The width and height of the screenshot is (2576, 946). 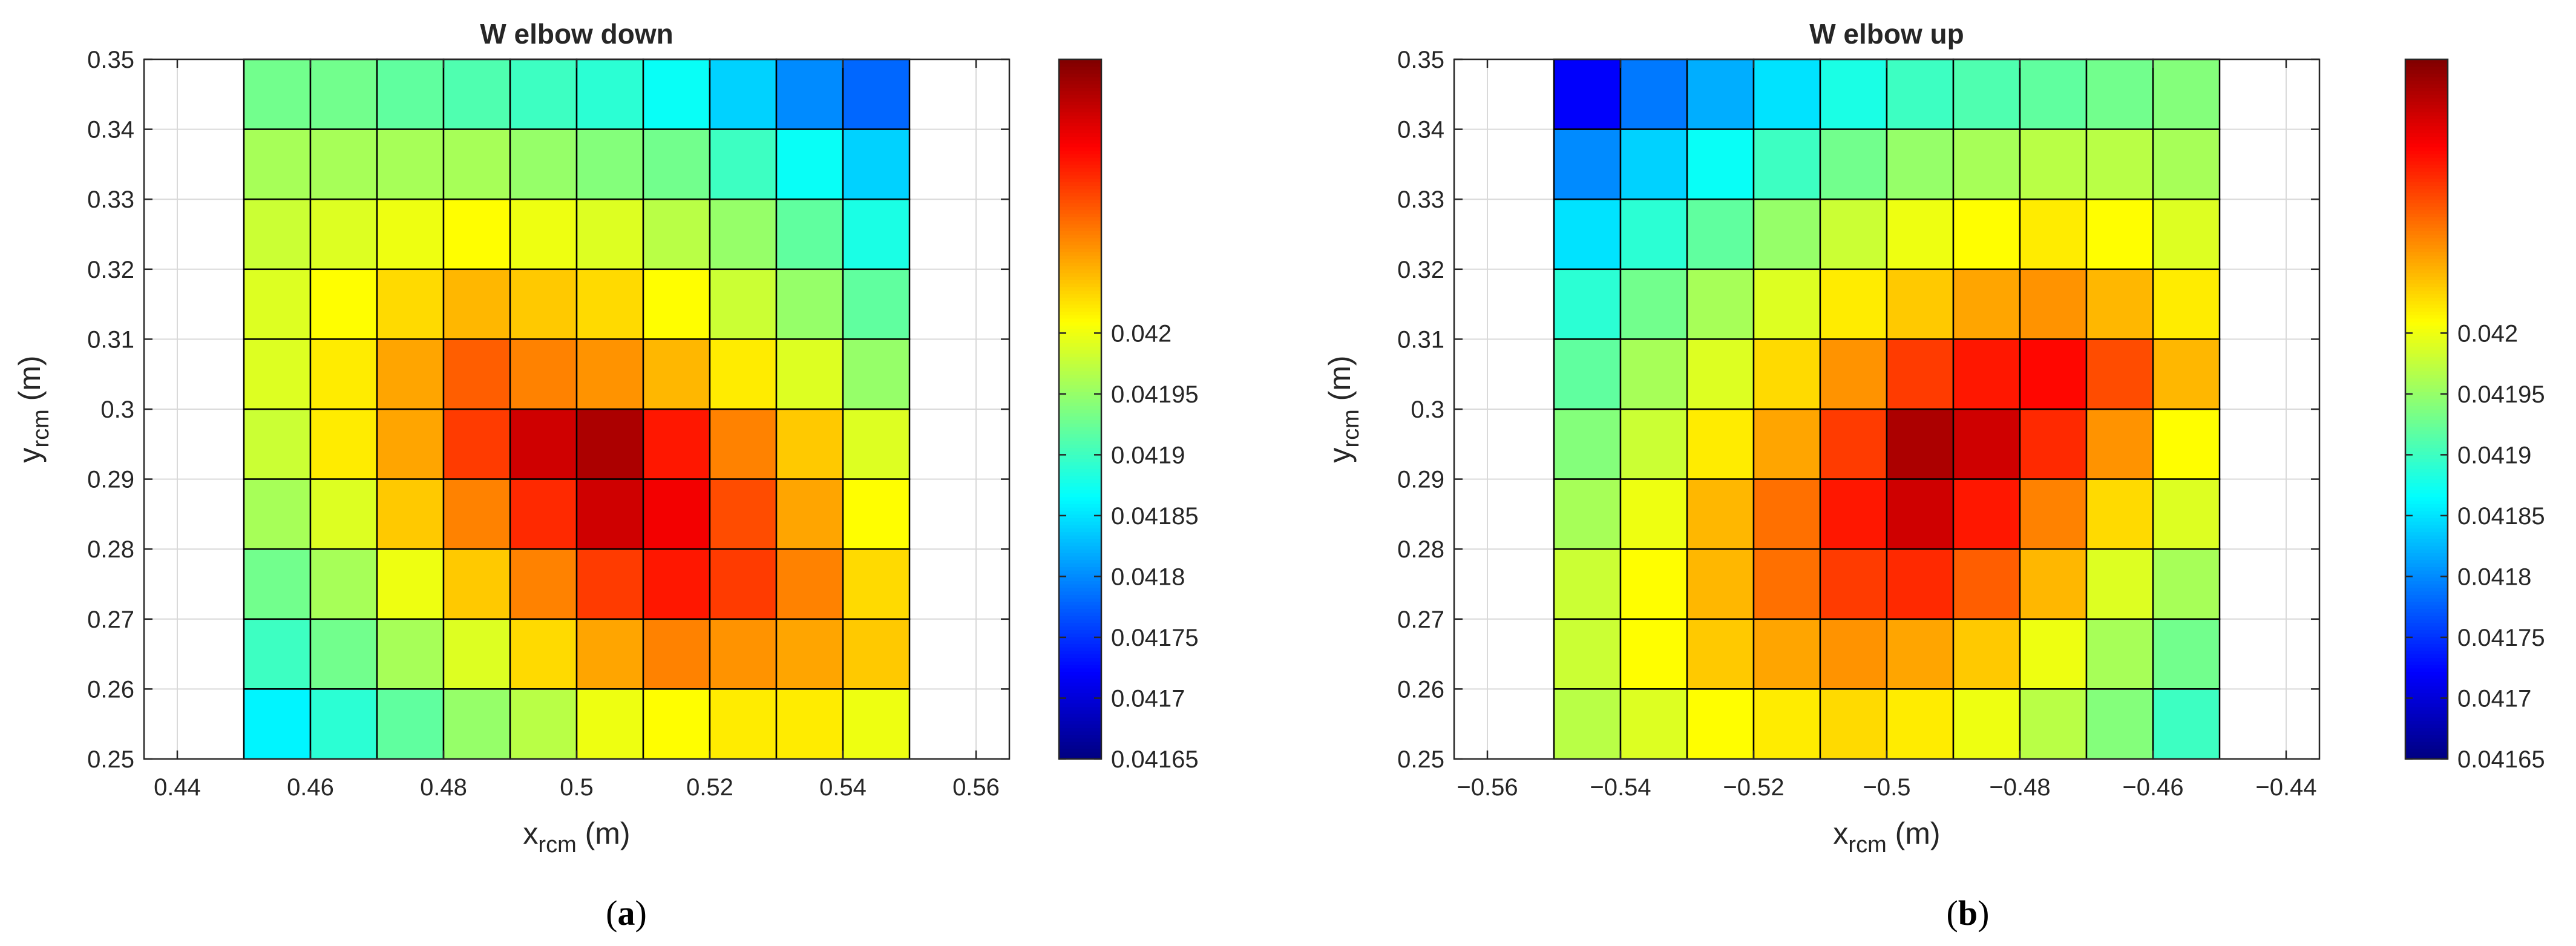 I want to click on x-tick-label: 0.46, so click(x=310, y=787).